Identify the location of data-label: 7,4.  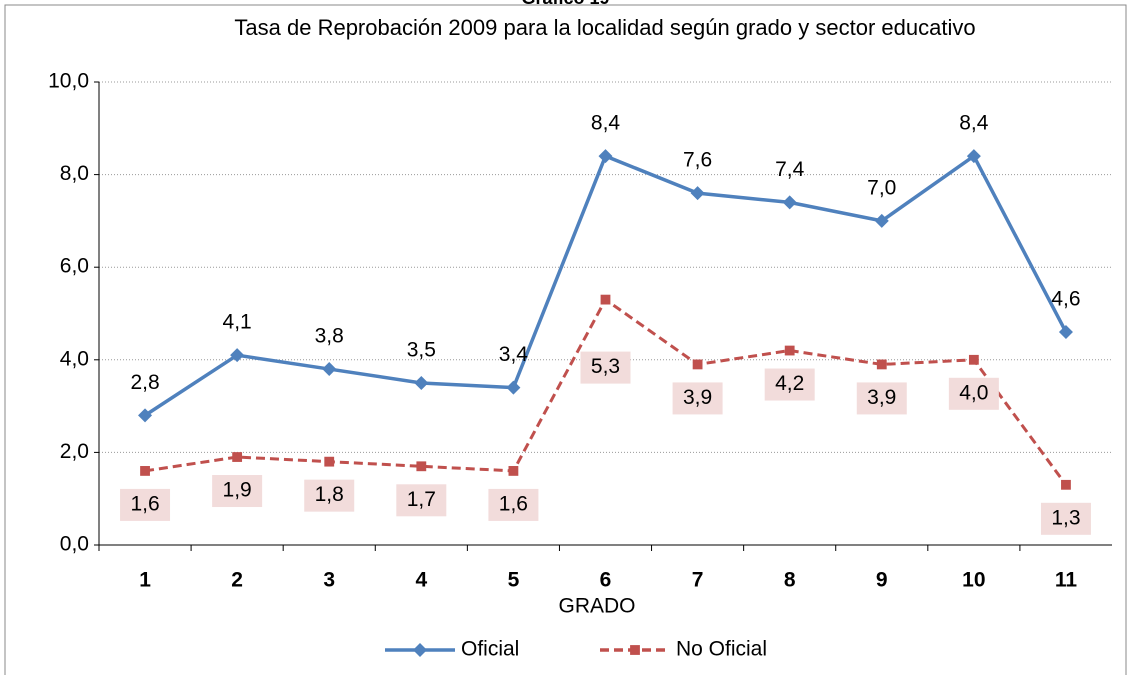
(790, 169).